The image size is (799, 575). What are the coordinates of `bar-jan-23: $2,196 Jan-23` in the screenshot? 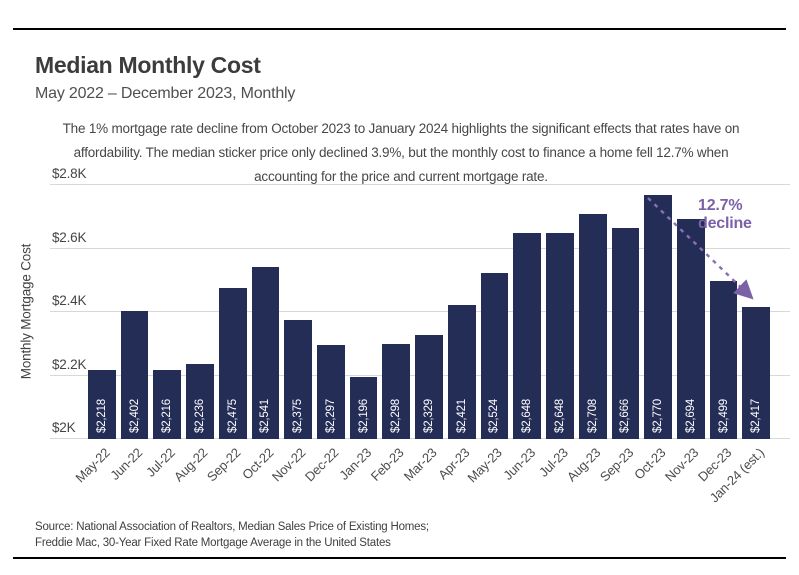 It's located at (357, 429).